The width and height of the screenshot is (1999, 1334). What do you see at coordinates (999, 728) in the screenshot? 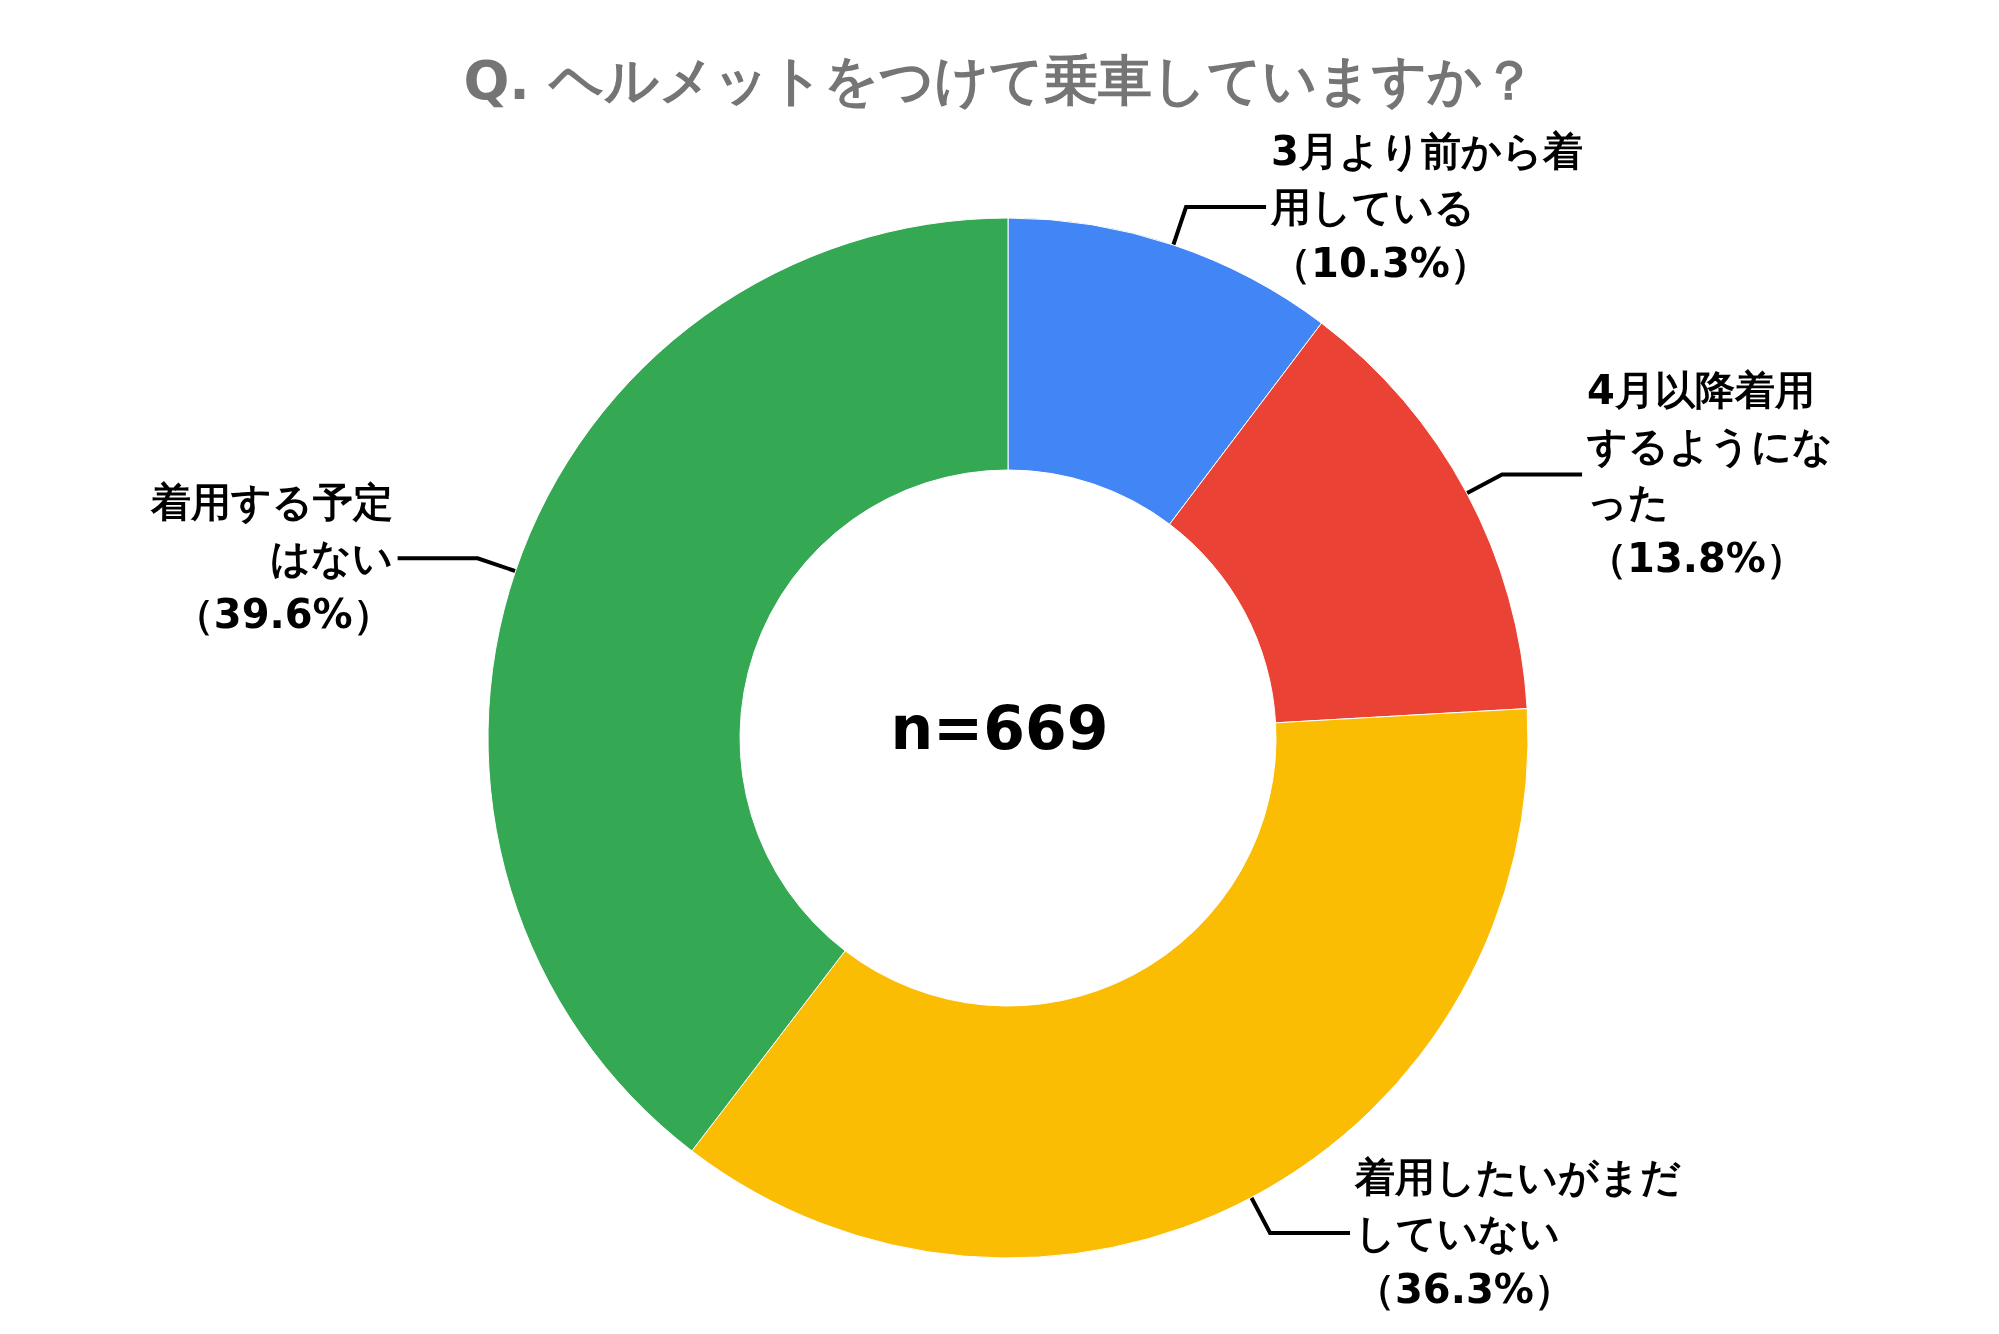
I see `text: n=669` at bounding box center [999, 728].